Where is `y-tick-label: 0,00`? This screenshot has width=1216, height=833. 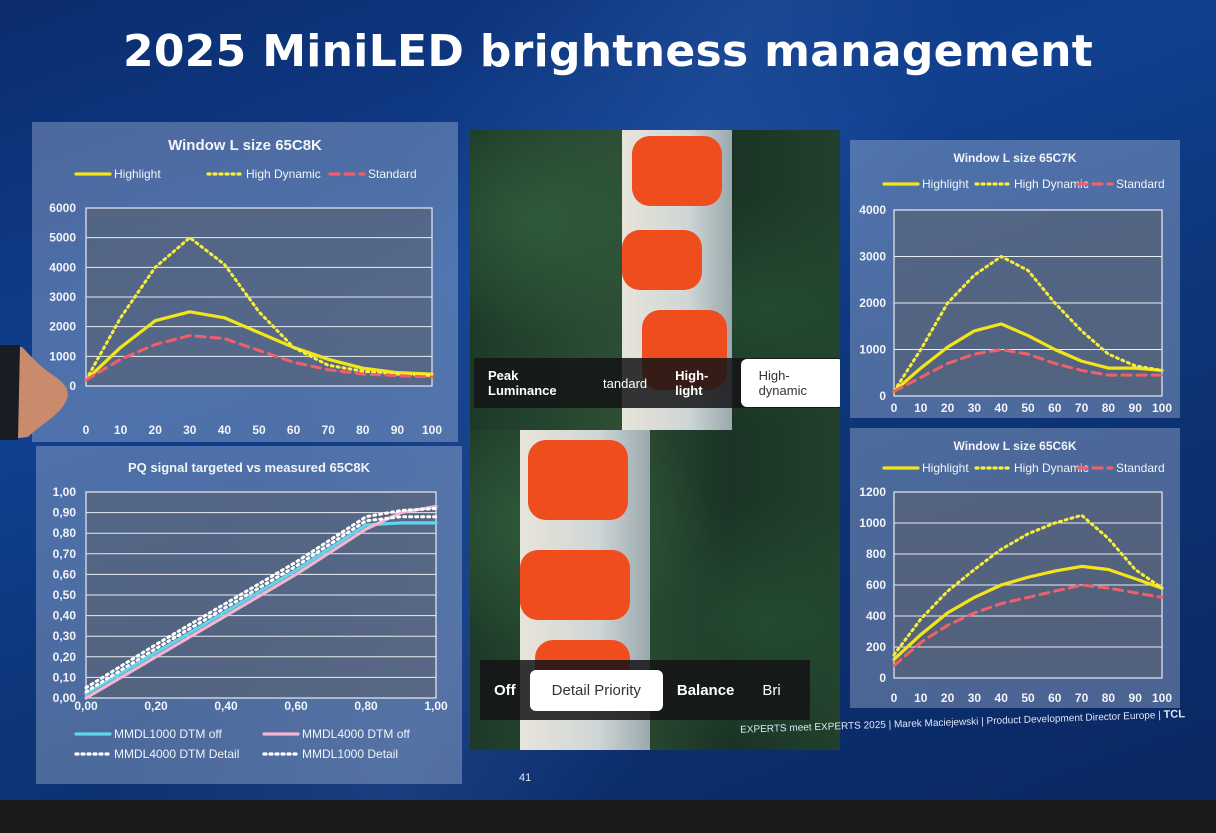
y-tick-label: 0,00 is located at coordinates (65, 698).